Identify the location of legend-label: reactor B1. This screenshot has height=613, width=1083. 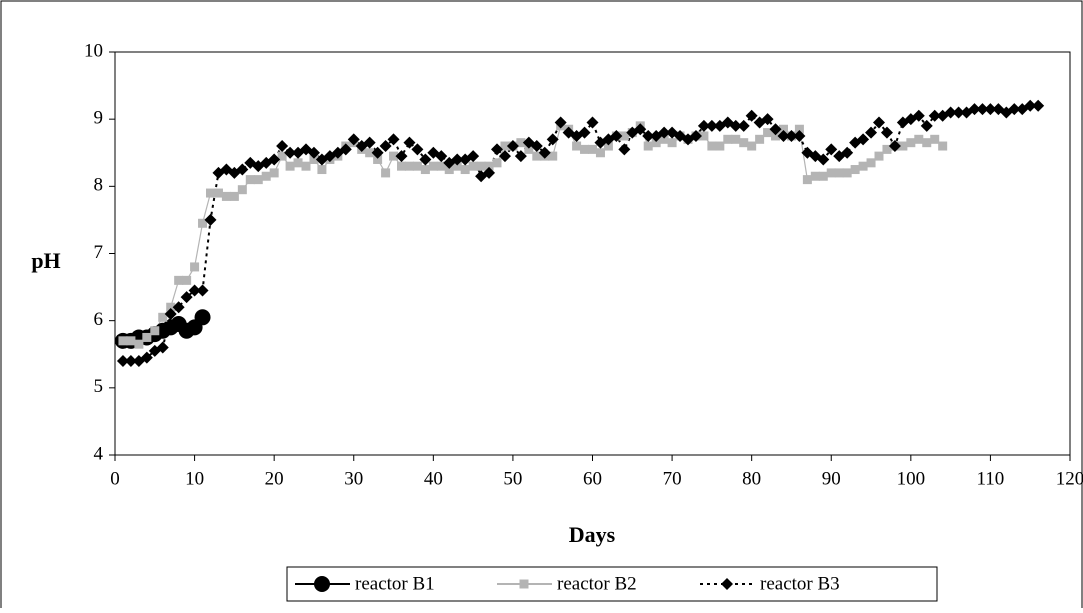
(395, 583).